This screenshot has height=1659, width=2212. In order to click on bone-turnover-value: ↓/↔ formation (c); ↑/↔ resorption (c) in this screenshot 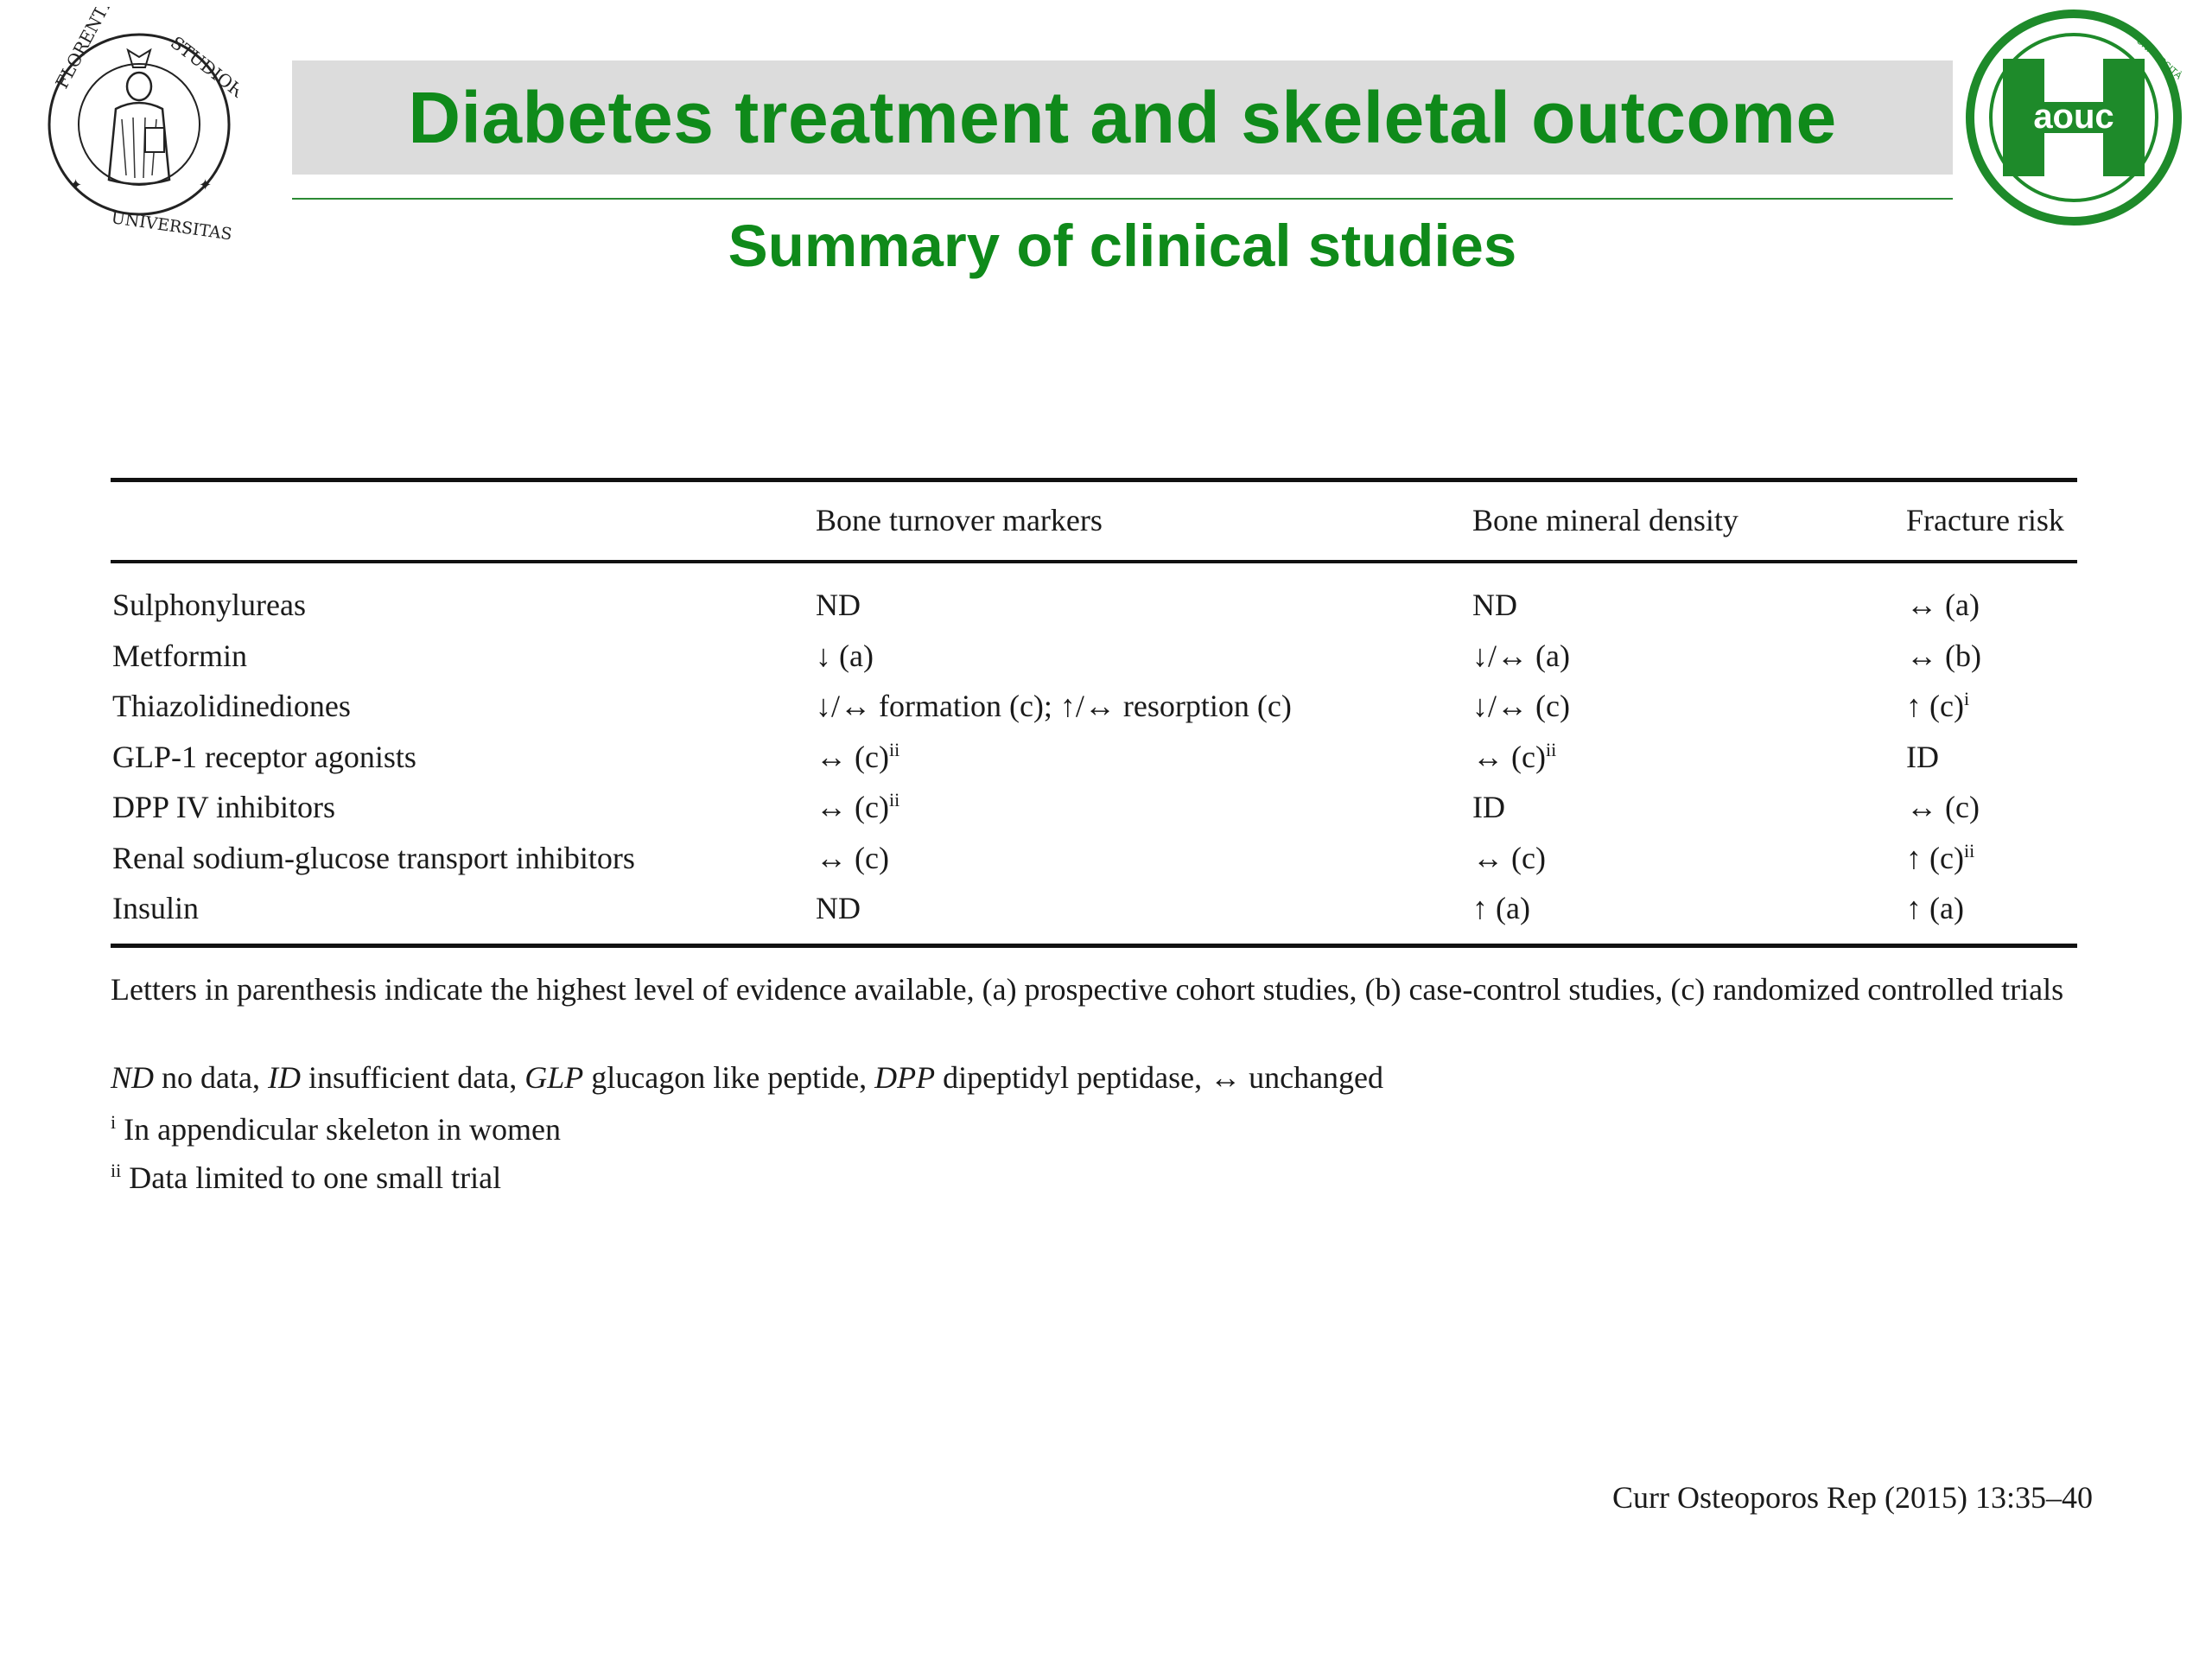, I will do `click(1054, 706)`.